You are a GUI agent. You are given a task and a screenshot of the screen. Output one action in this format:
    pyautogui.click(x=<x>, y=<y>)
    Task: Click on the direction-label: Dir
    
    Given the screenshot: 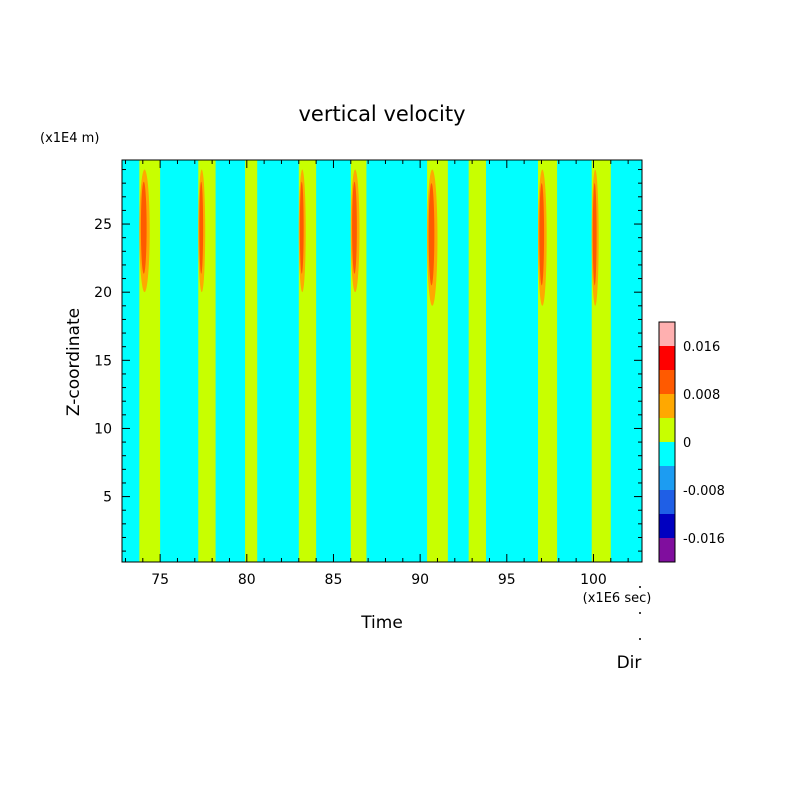 What is the action you would take?
    pyautogui.click(x=629, y=663)
    